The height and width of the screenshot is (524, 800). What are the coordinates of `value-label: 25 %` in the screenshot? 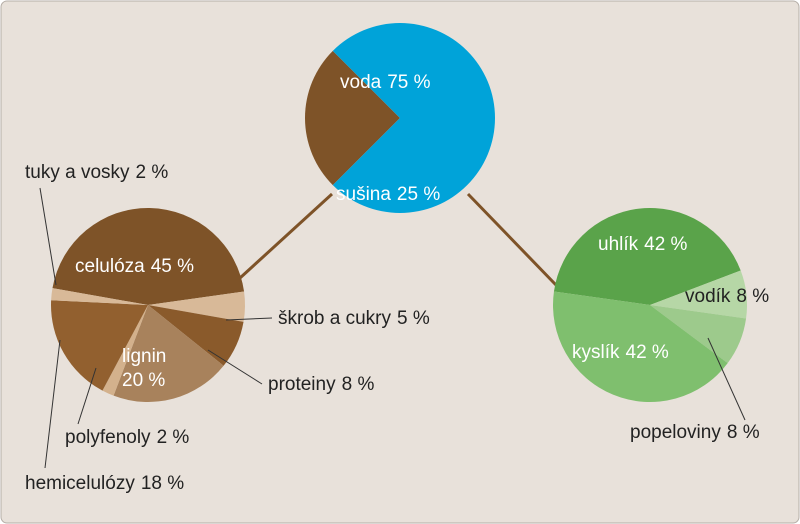 It's located at (418, 194).